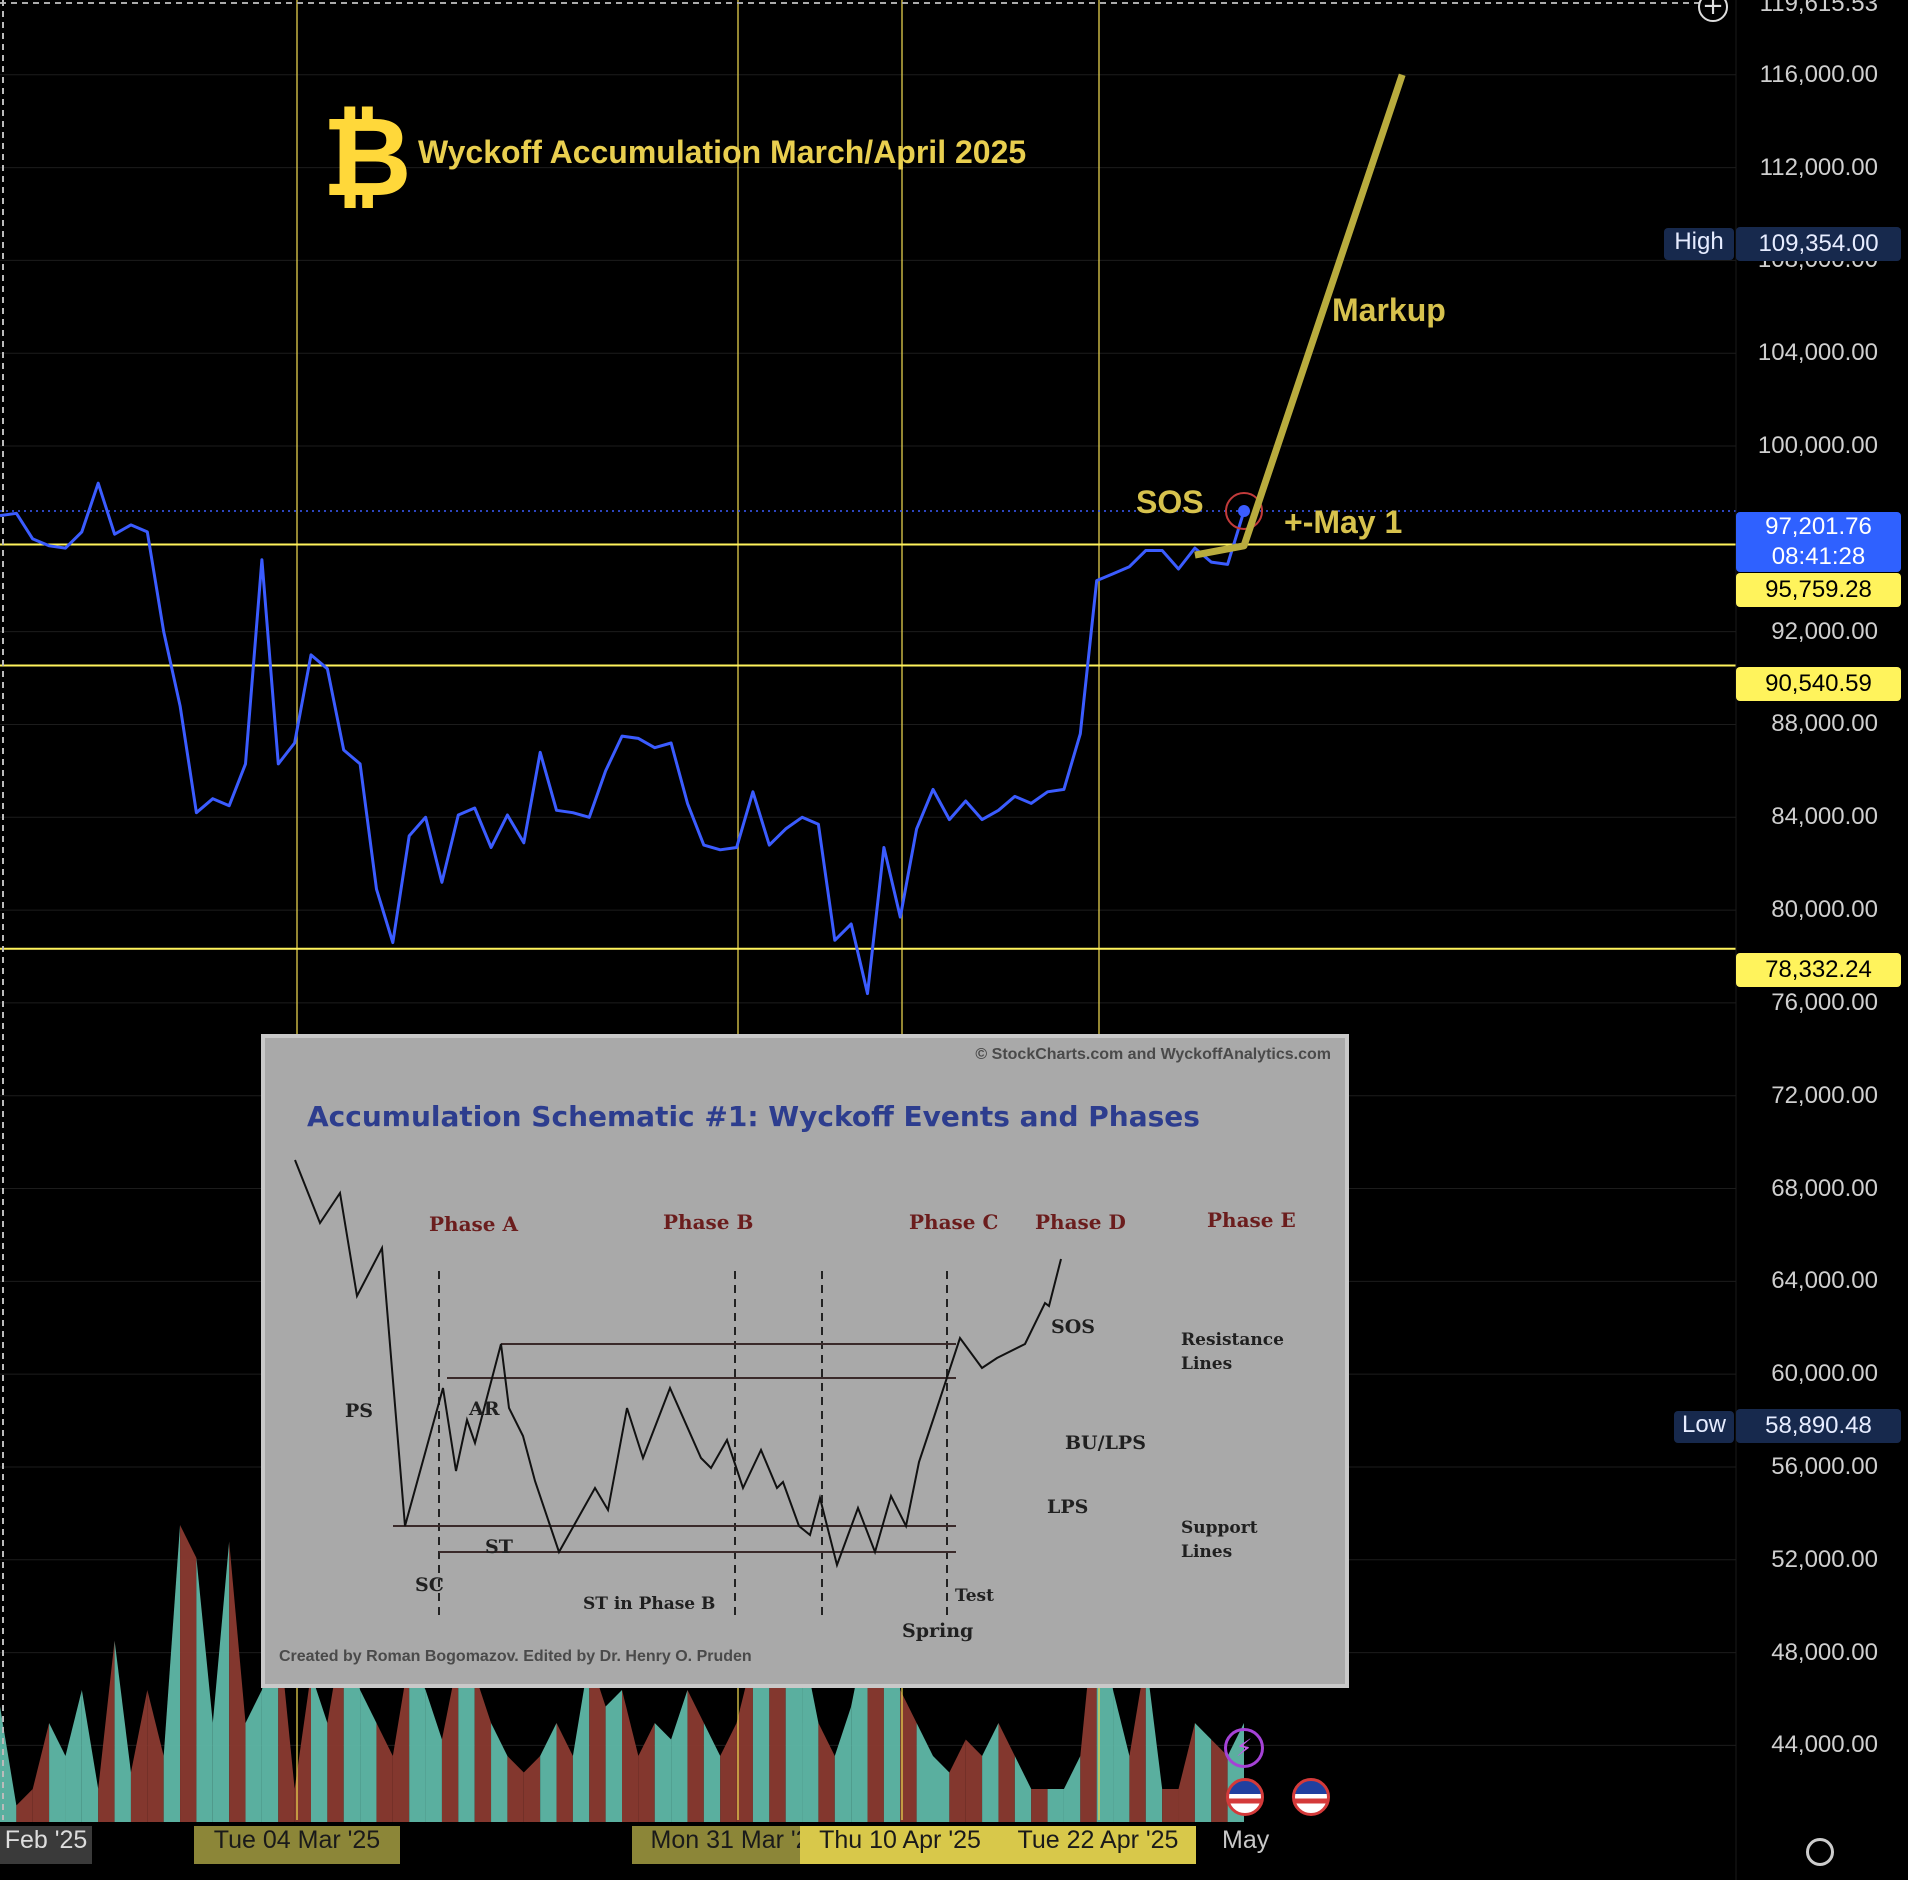  I want to click on event-bu-lps: BU/LPS, so click(1105, 1443).